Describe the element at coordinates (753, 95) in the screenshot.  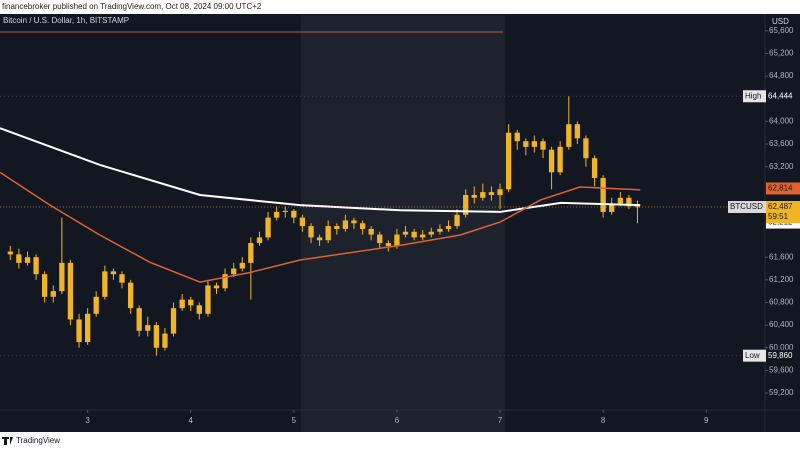
I see `extreme-tag: High` at that location.